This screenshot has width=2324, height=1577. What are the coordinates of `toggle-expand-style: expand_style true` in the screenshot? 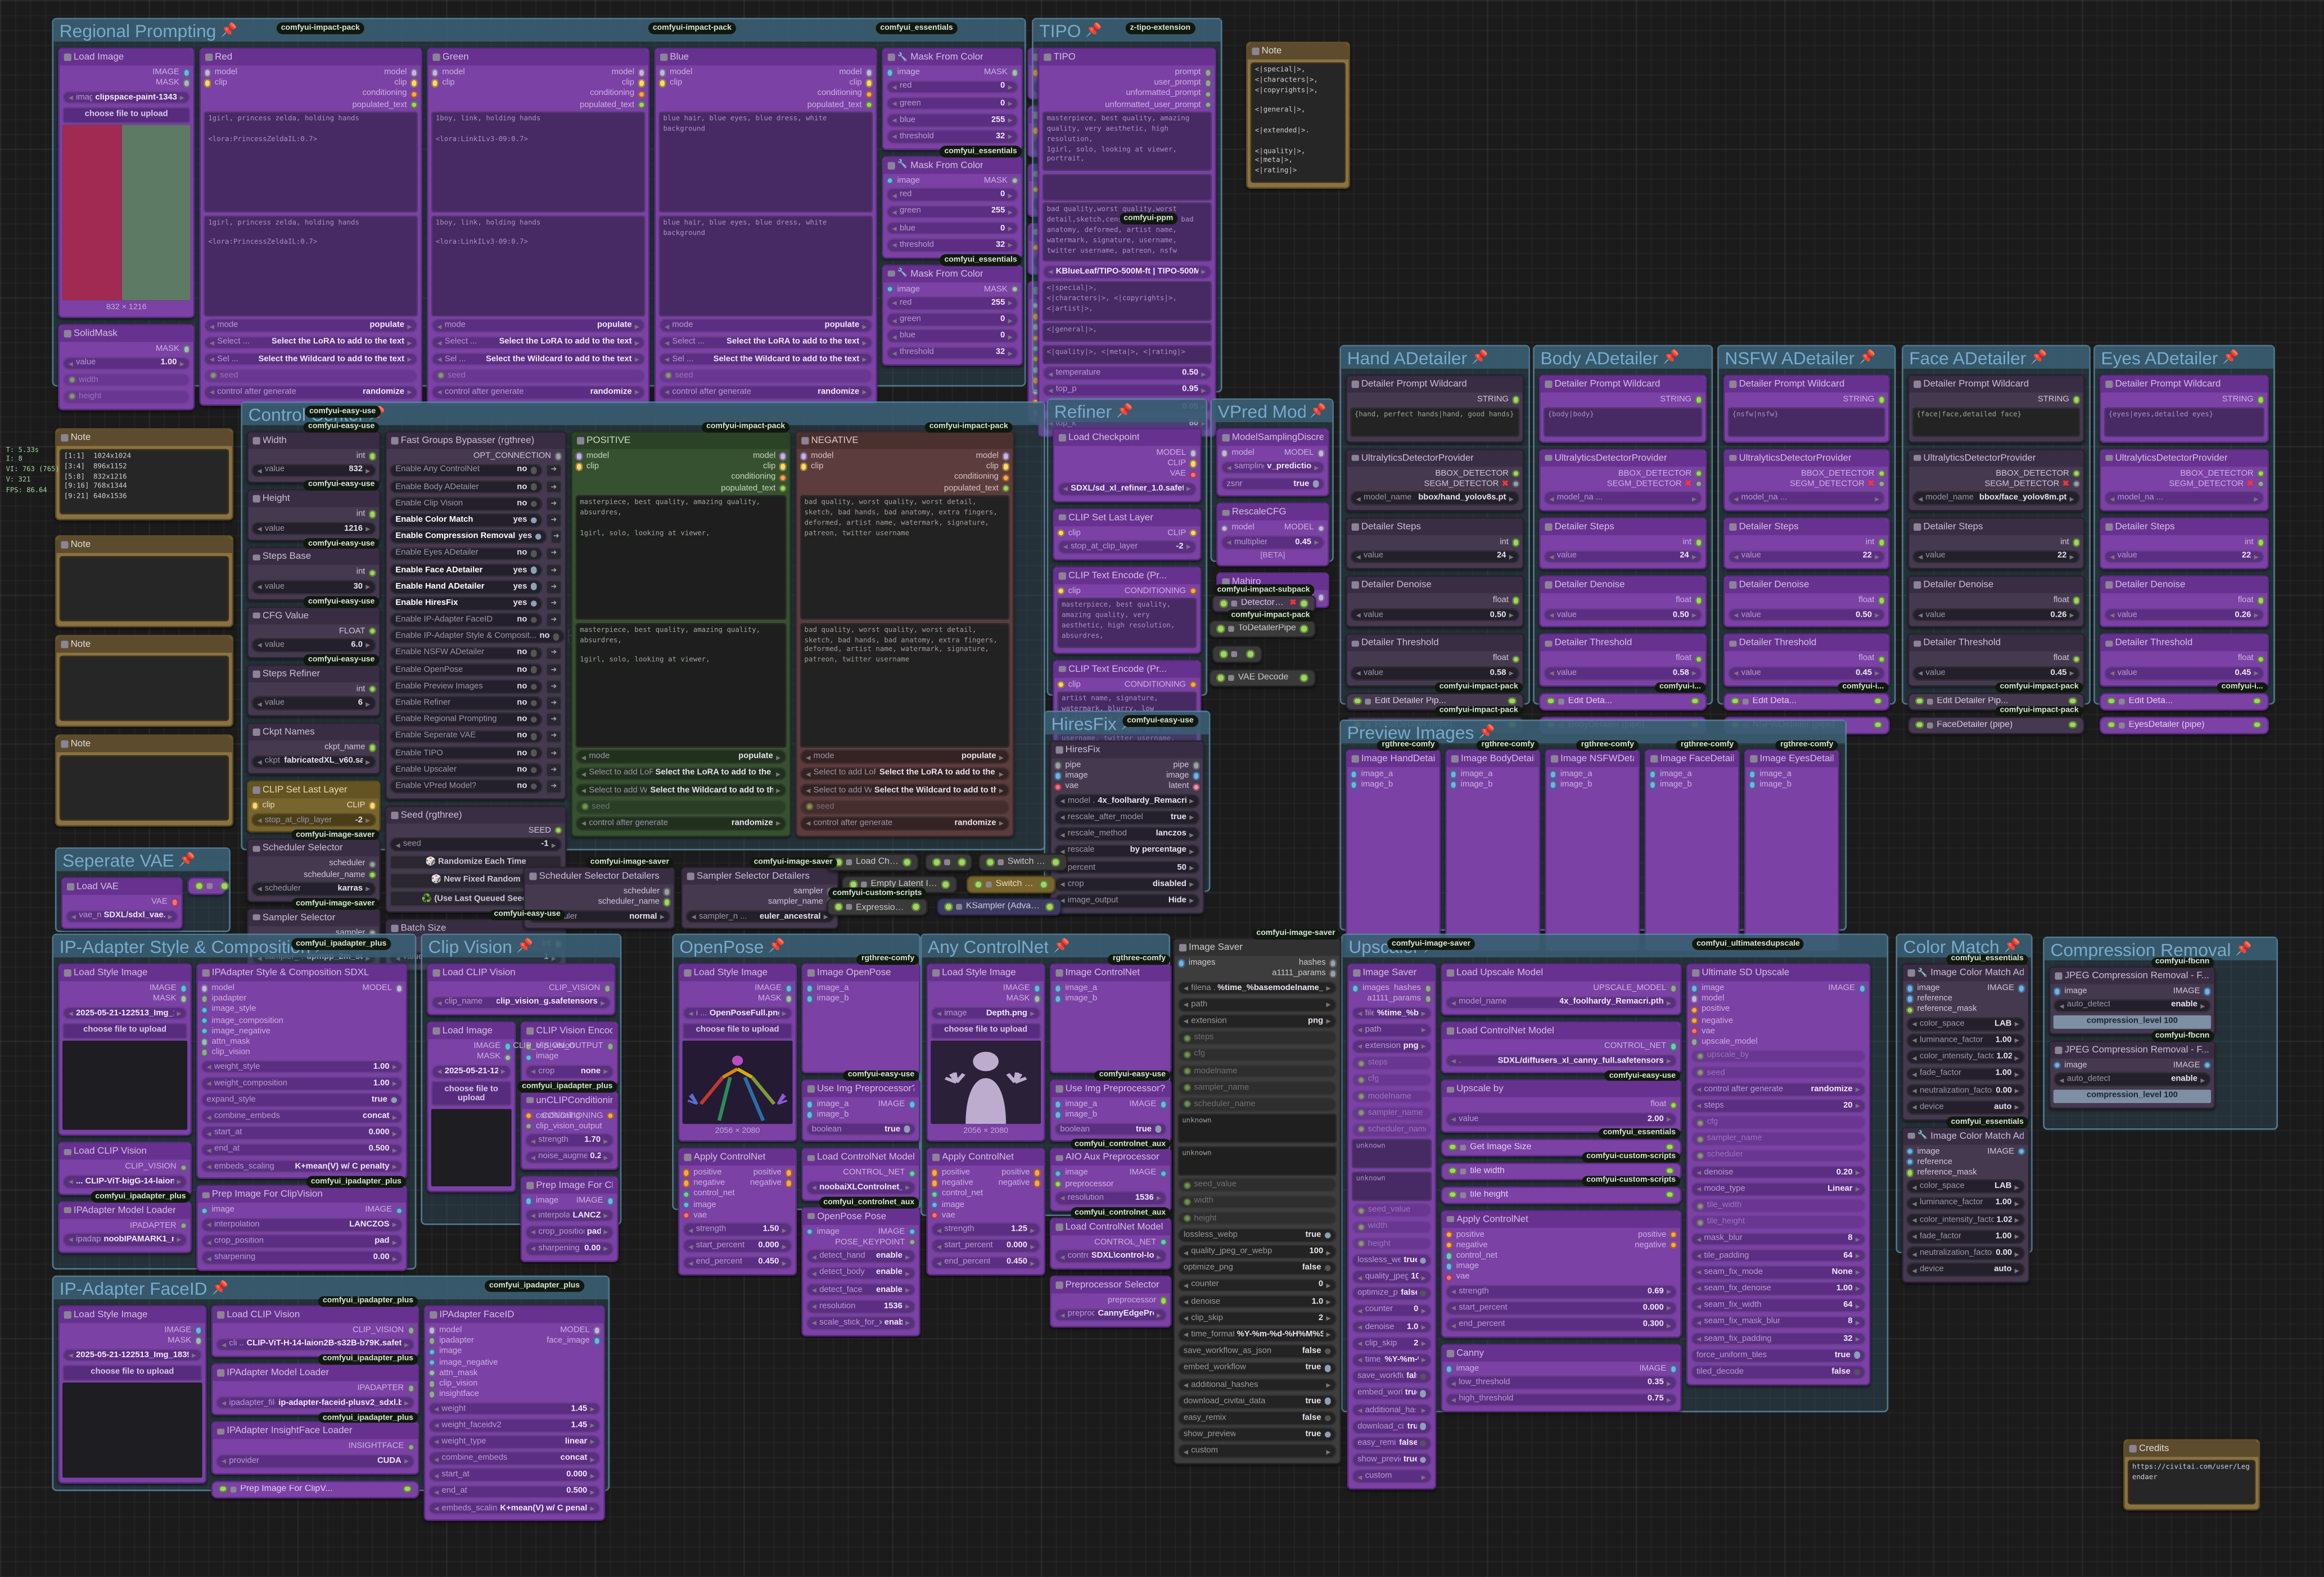 It's located at (301, 1100).